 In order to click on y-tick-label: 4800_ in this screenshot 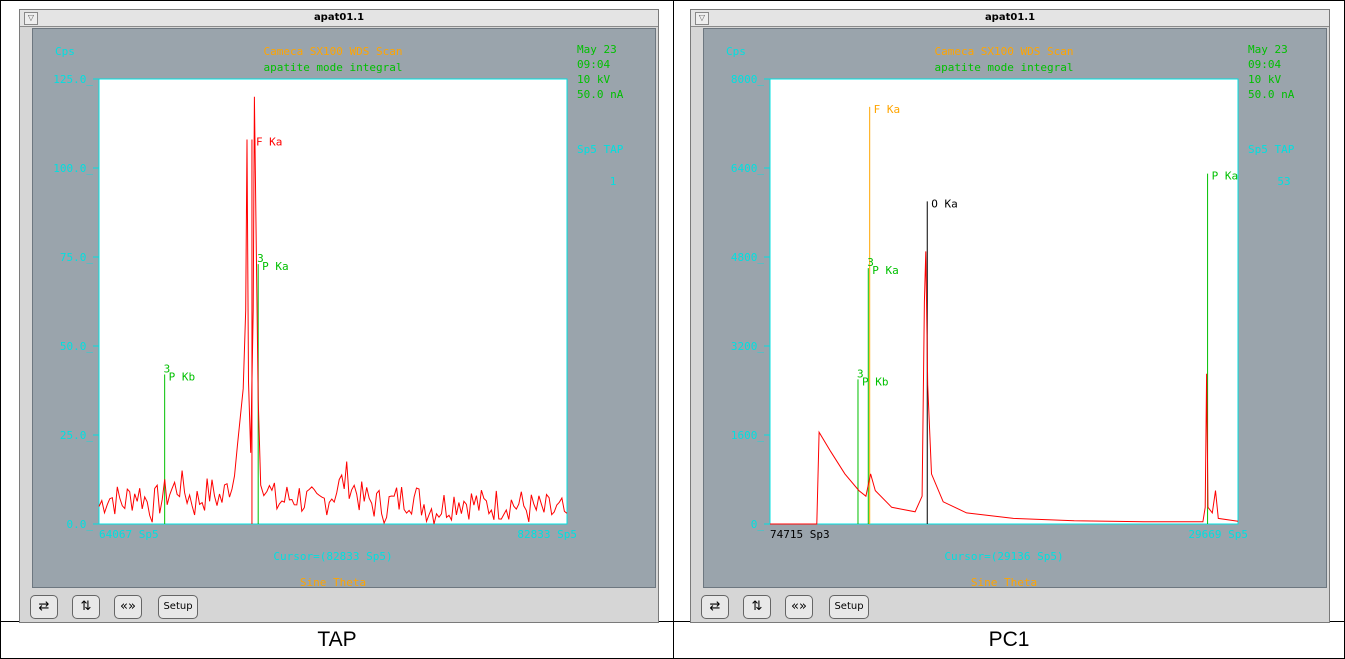, I will do `click(747, 257)`.